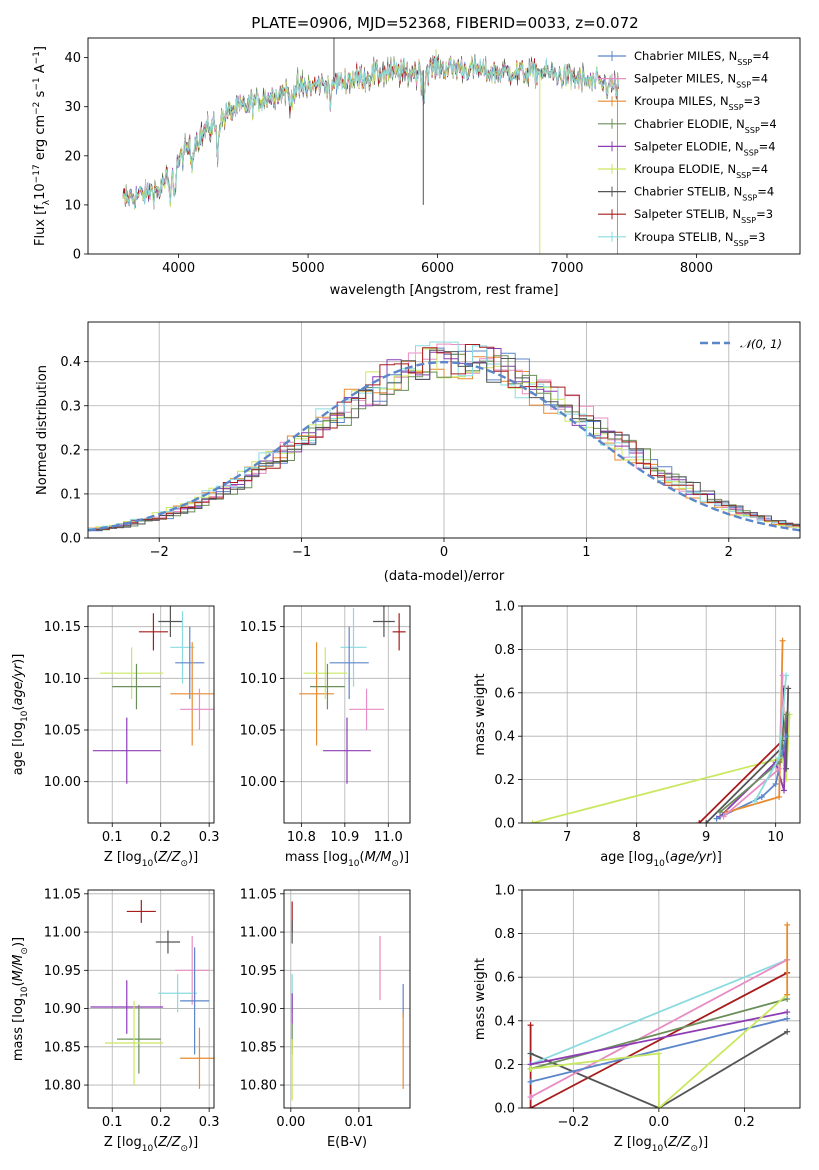  I want to click on legend-entry: Salpeter ELODIE, NSSP=4, so click(705, 148).